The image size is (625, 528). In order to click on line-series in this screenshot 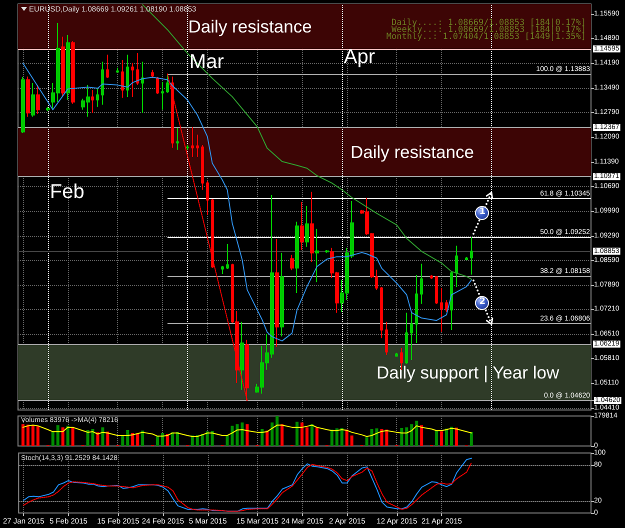, I will do `click(247, 430)`.